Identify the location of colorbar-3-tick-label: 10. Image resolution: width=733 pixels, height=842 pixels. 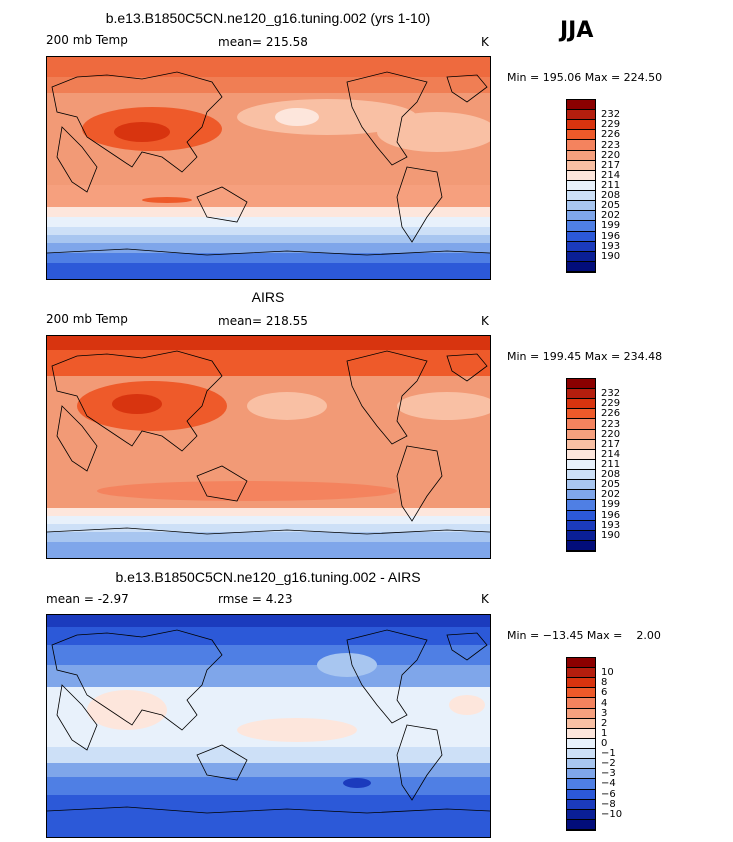
(607, 673).